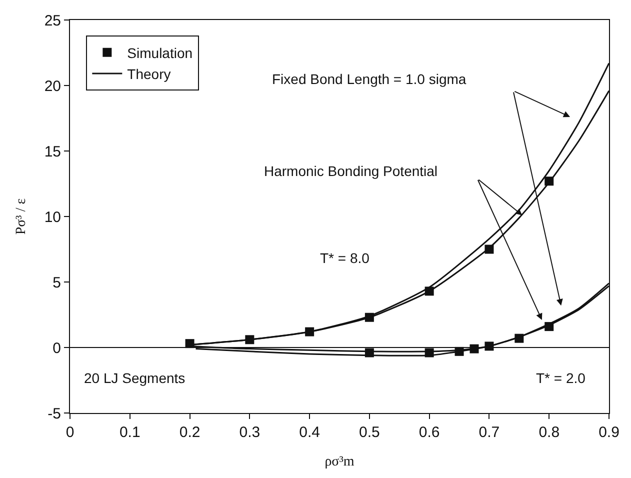 The height and width of the screenshot is (478, 631). What do you see at coordinates (549, 432) in the screenshot?
I see `x-tick-label: 0.8` at bounding box center [549, 432].